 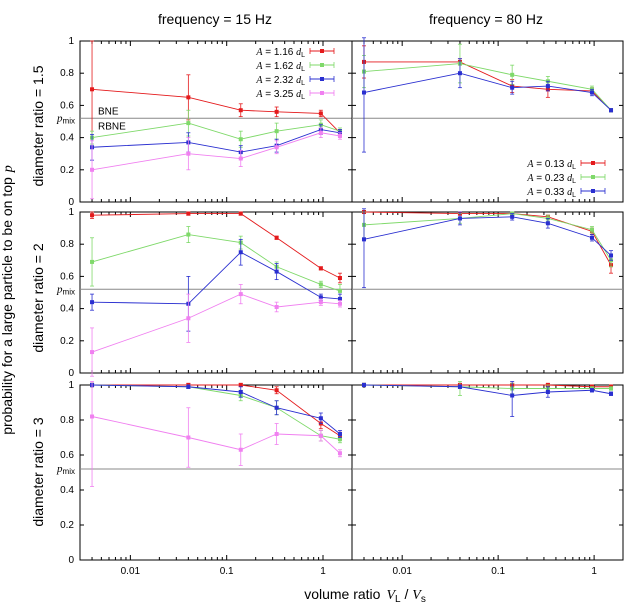 I want to click on series-magenta, so click(x=216, y=163).